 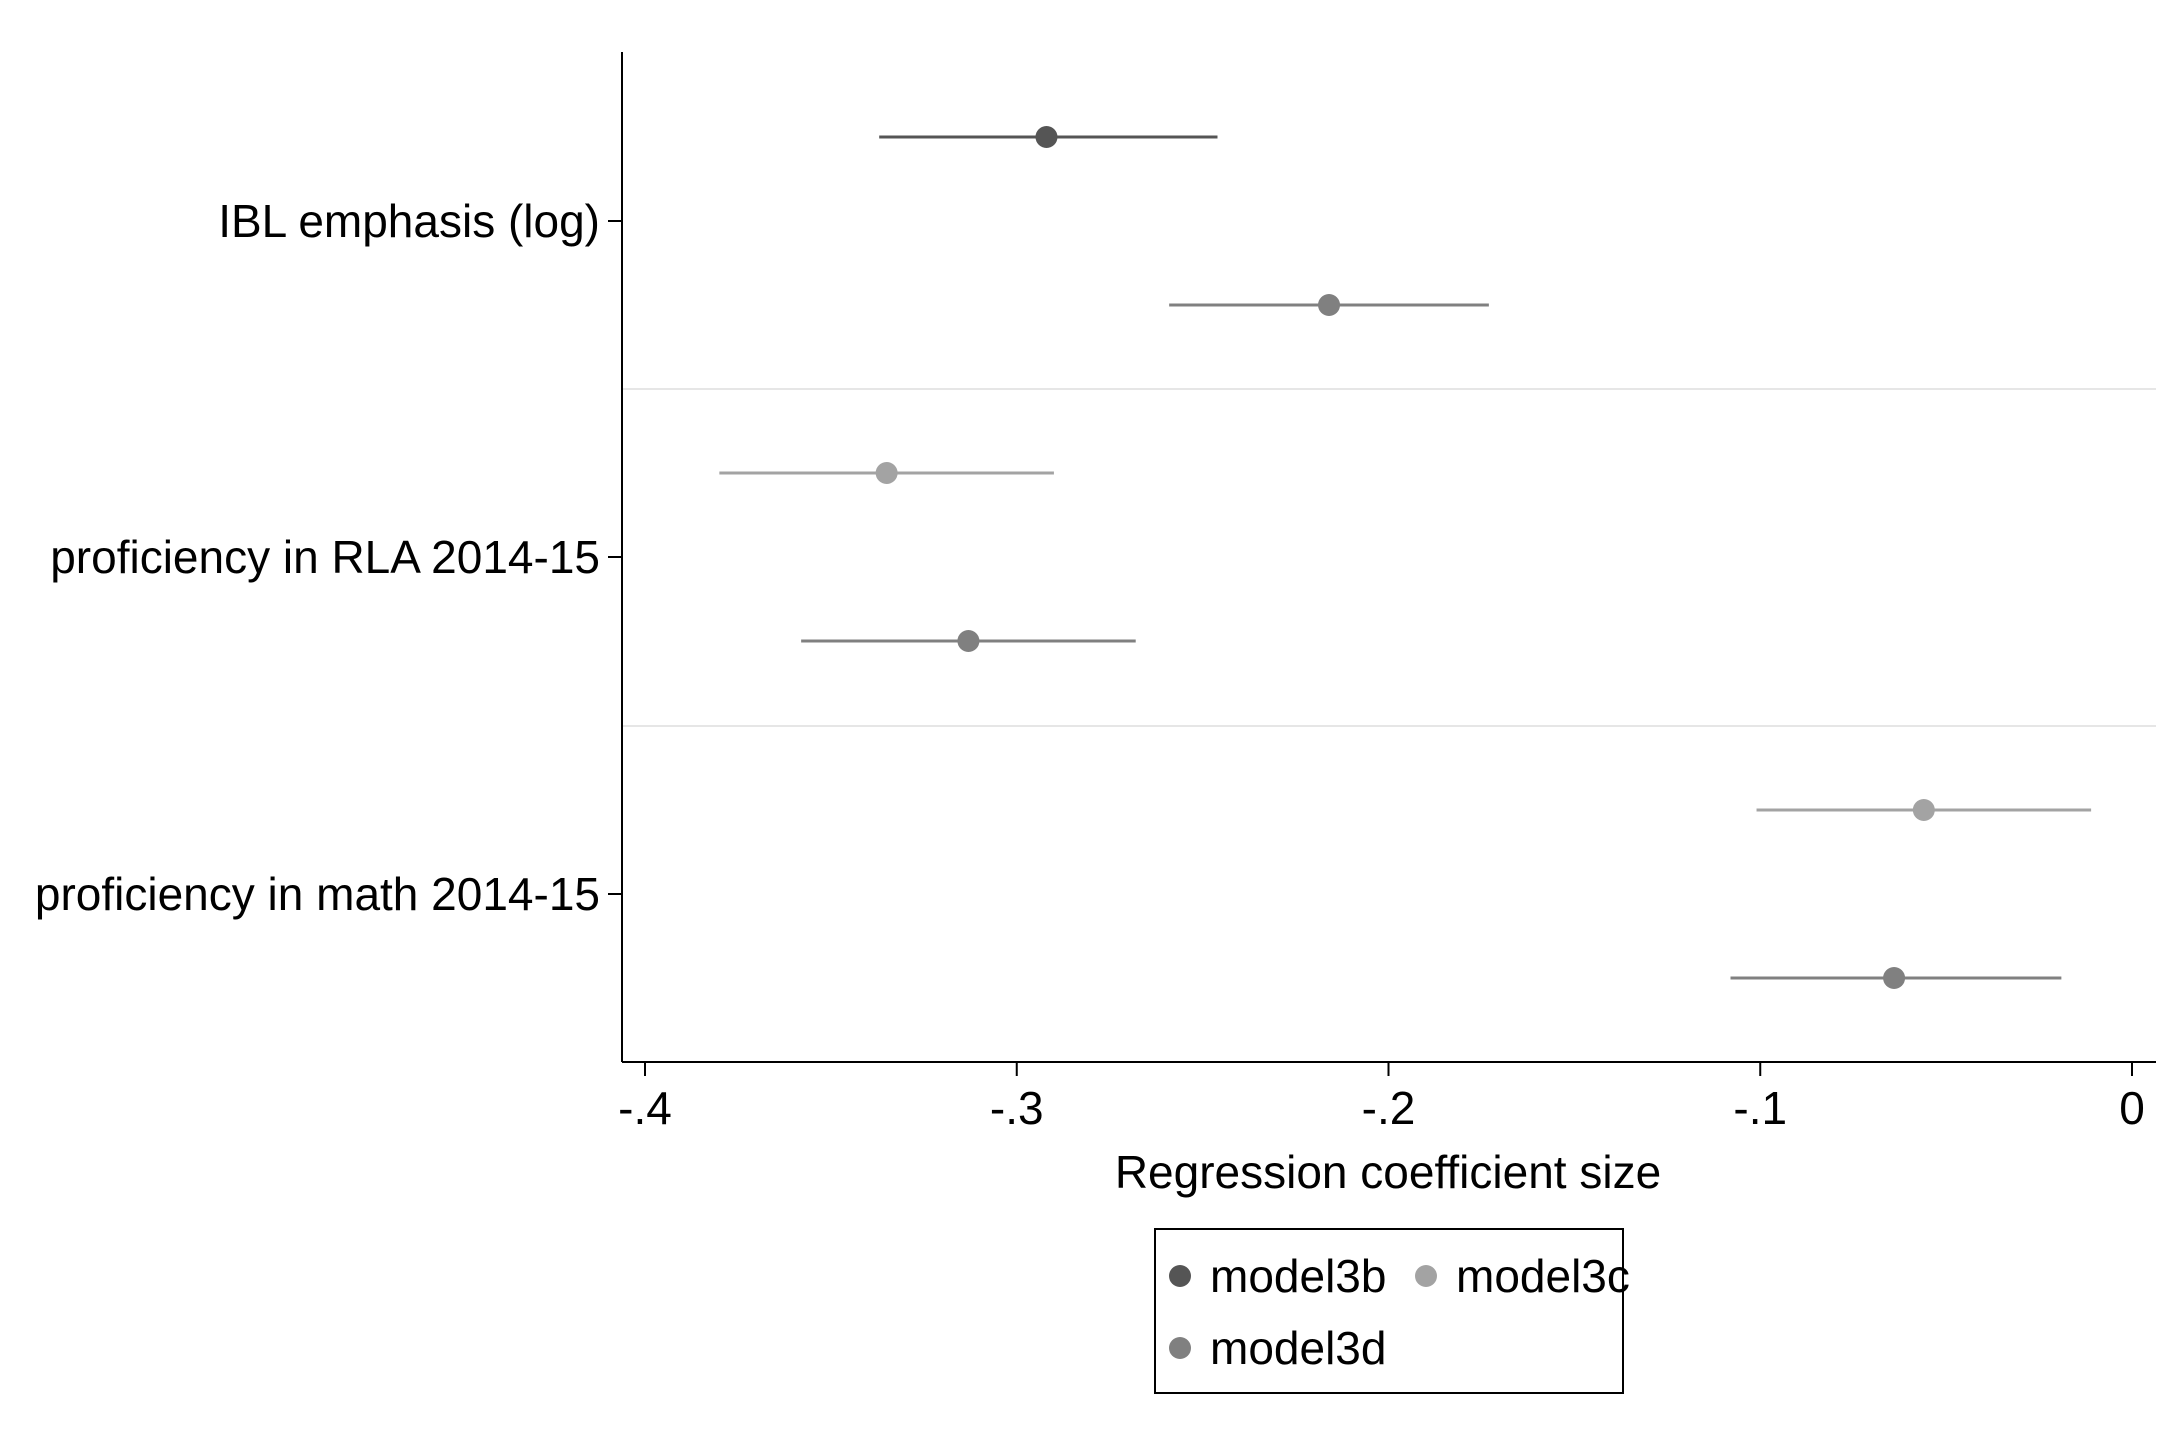 I want to click on x-ticks: -.4 -.3 -.2 -.1 0, so click(x=1381, y=1098).